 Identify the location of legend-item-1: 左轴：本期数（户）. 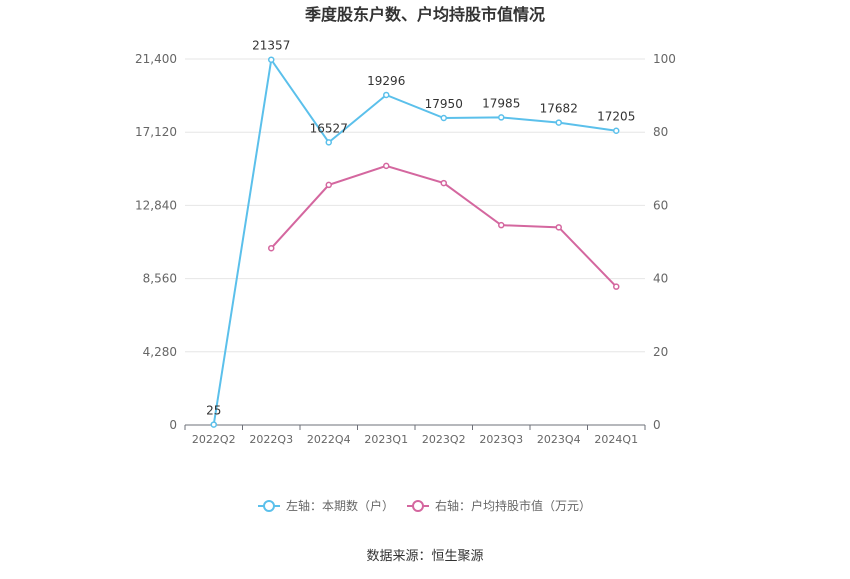
(326, 505).